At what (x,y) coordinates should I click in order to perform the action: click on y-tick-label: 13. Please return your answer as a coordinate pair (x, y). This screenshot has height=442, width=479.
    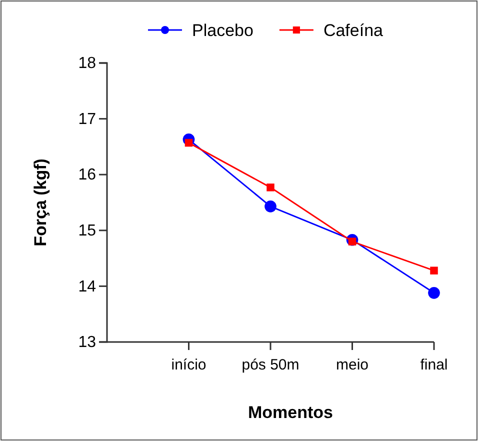
    Looking at the image, I should click on (87, 343).